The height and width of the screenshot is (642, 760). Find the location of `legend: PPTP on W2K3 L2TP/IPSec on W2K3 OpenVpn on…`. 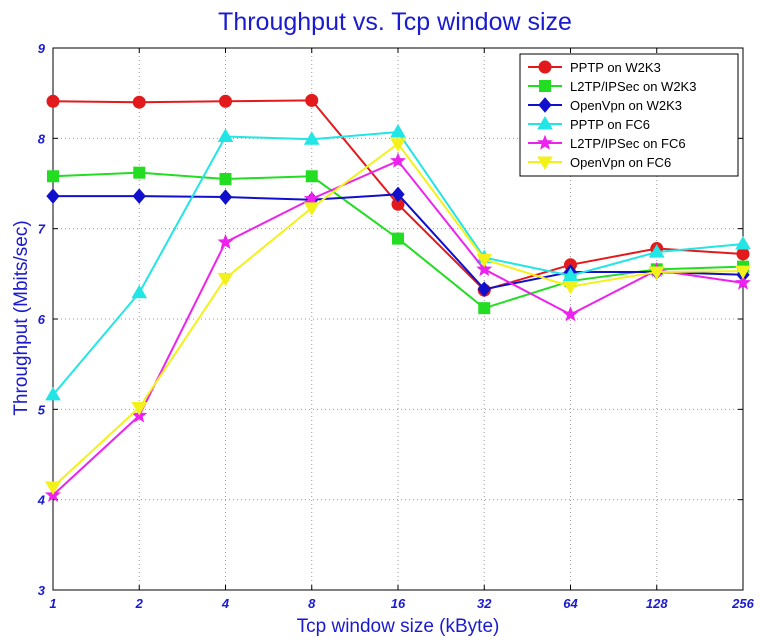

legend: PPTP on W2K3 L2TP/IPSec on W2K3 OpenVpn on… is located at coordinates (629, 115).